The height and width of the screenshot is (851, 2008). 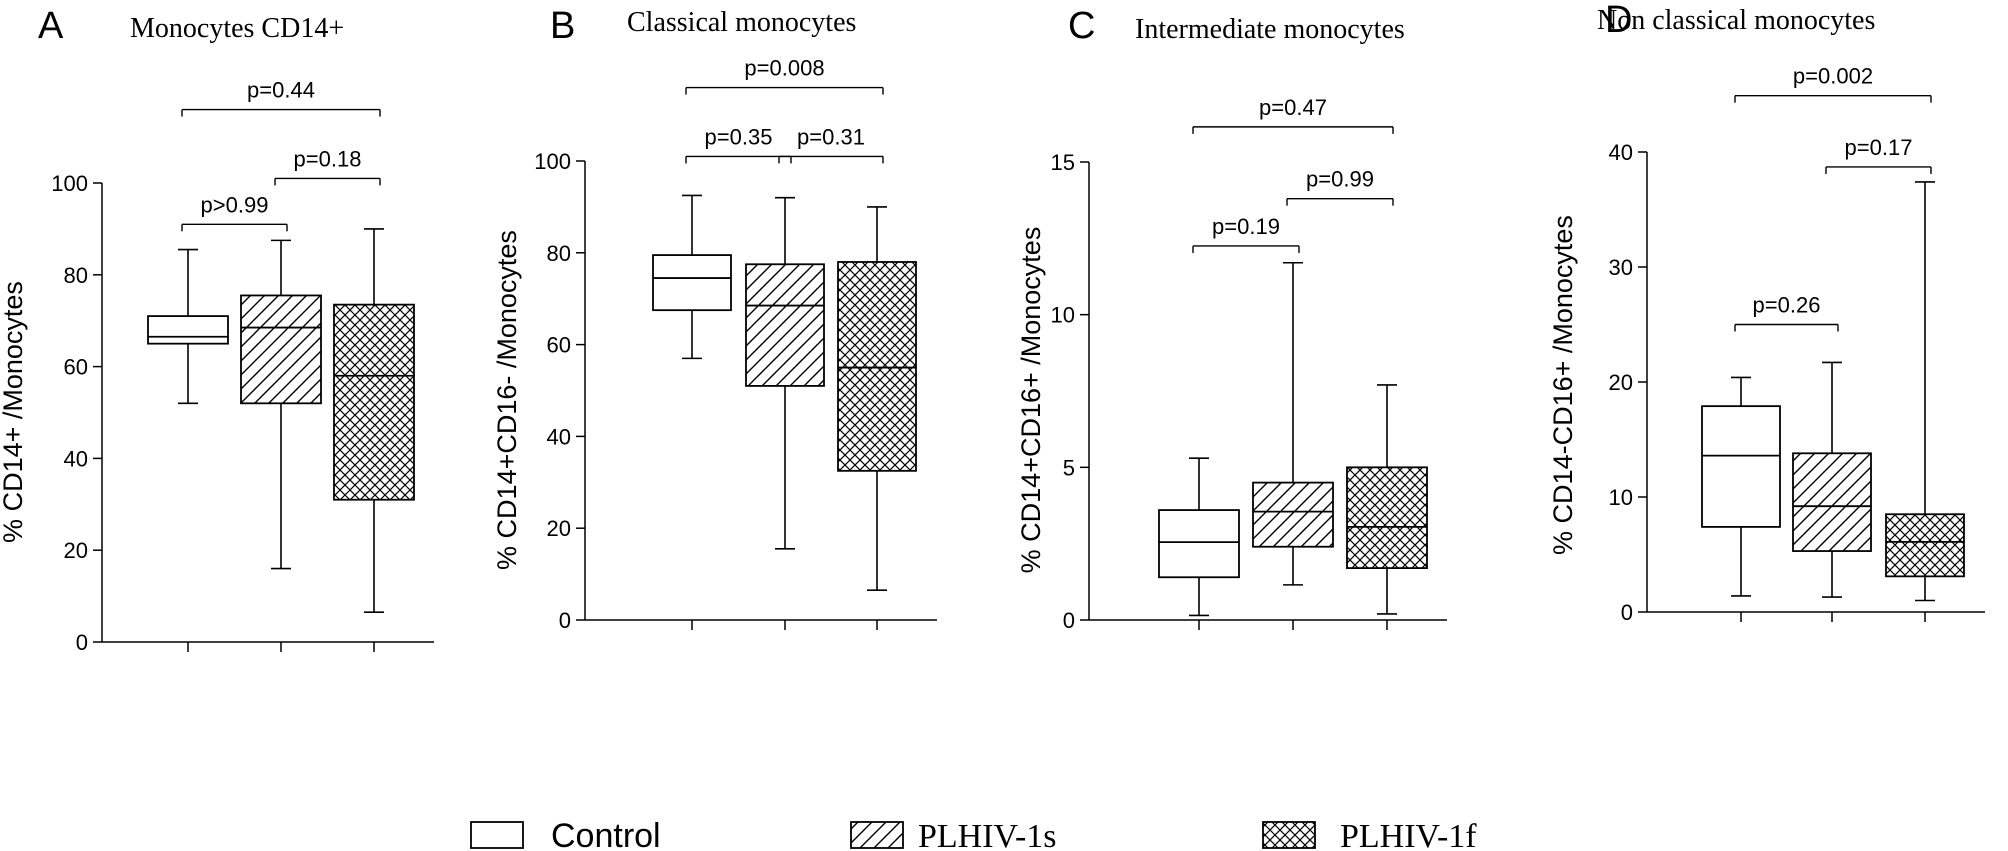 What do you see at coordinates (987, 834) in the screenshot?
I see `legend-label: PLHIV-1s` at bounding box center [987, 834].